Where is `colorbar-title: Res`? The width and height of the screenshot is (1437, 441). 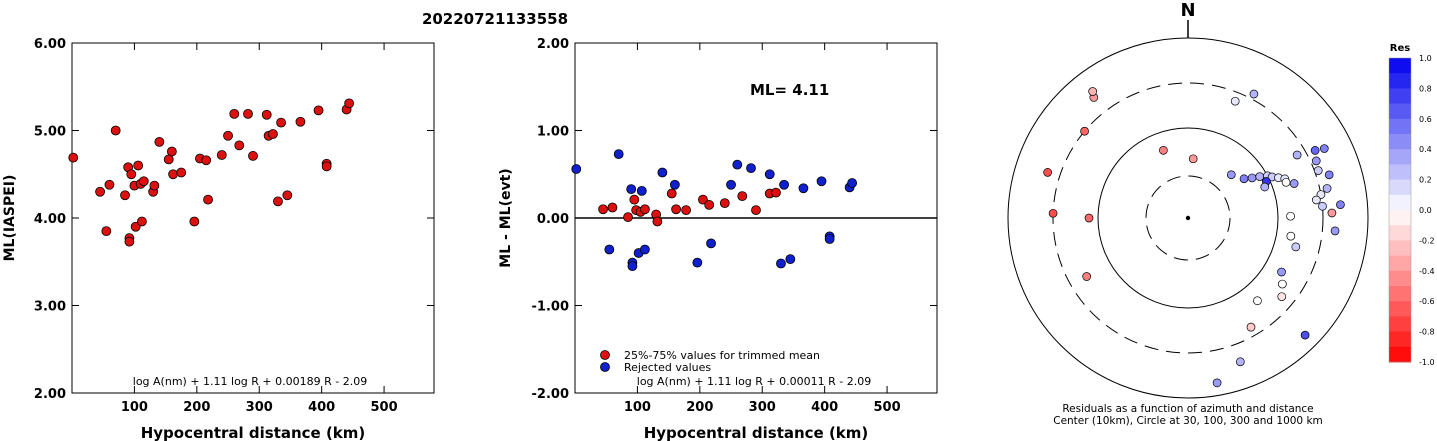
colorbar-title: Res is located at coordinates (1400, 48).